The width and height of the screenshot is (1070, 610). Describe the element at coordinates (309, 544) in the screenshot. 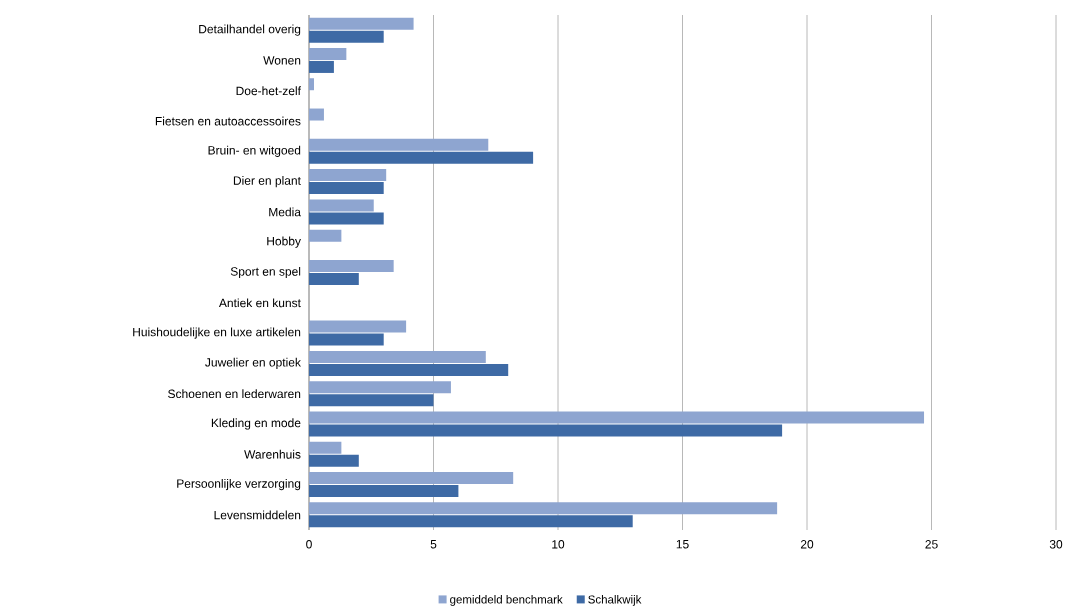

I see `x-tick-label: 0` at that location.